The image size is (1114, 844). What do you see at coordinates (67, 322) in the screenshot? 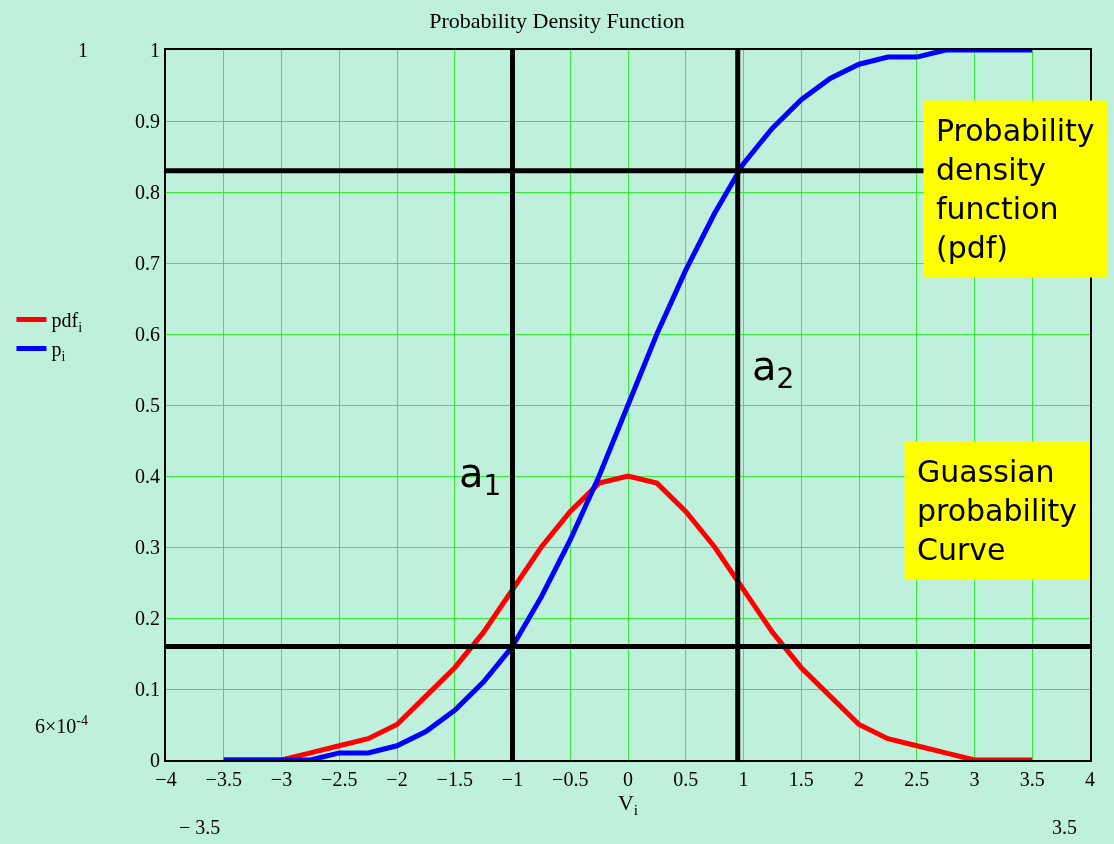
I see `legend-label: pdf$_{i}$` at bounding box center [67, 322].